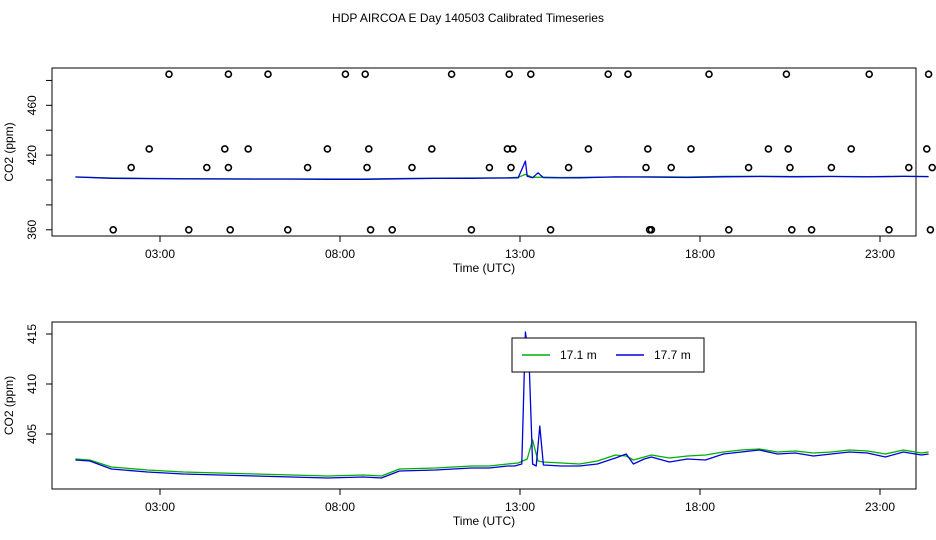  Describe the element at coordinates (502, 458) in the screenshot. I see `series-line-green` at that location.